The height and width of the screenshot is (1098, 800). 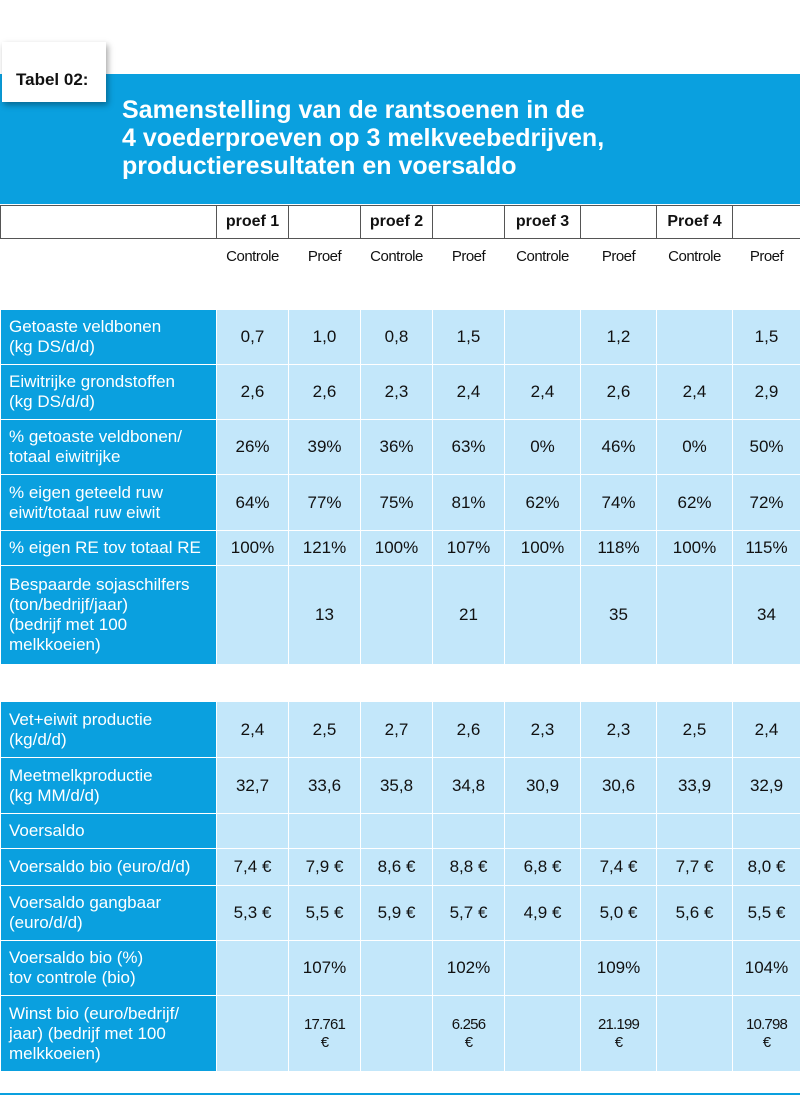 What do you see at coordinates (766, 867) in the screenshot?
I see `table-cell: 8,0 €` at bounding box center [766, 867].